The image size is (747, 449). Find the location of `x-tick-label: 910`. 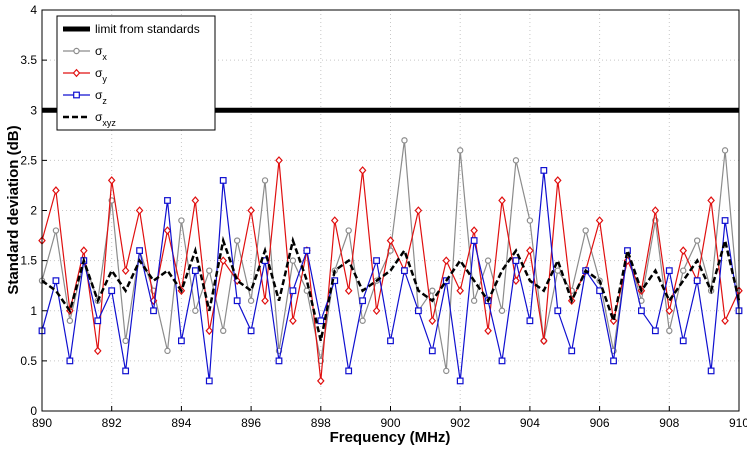

x-tick-label: 910 is located at coordinates (738, 423).